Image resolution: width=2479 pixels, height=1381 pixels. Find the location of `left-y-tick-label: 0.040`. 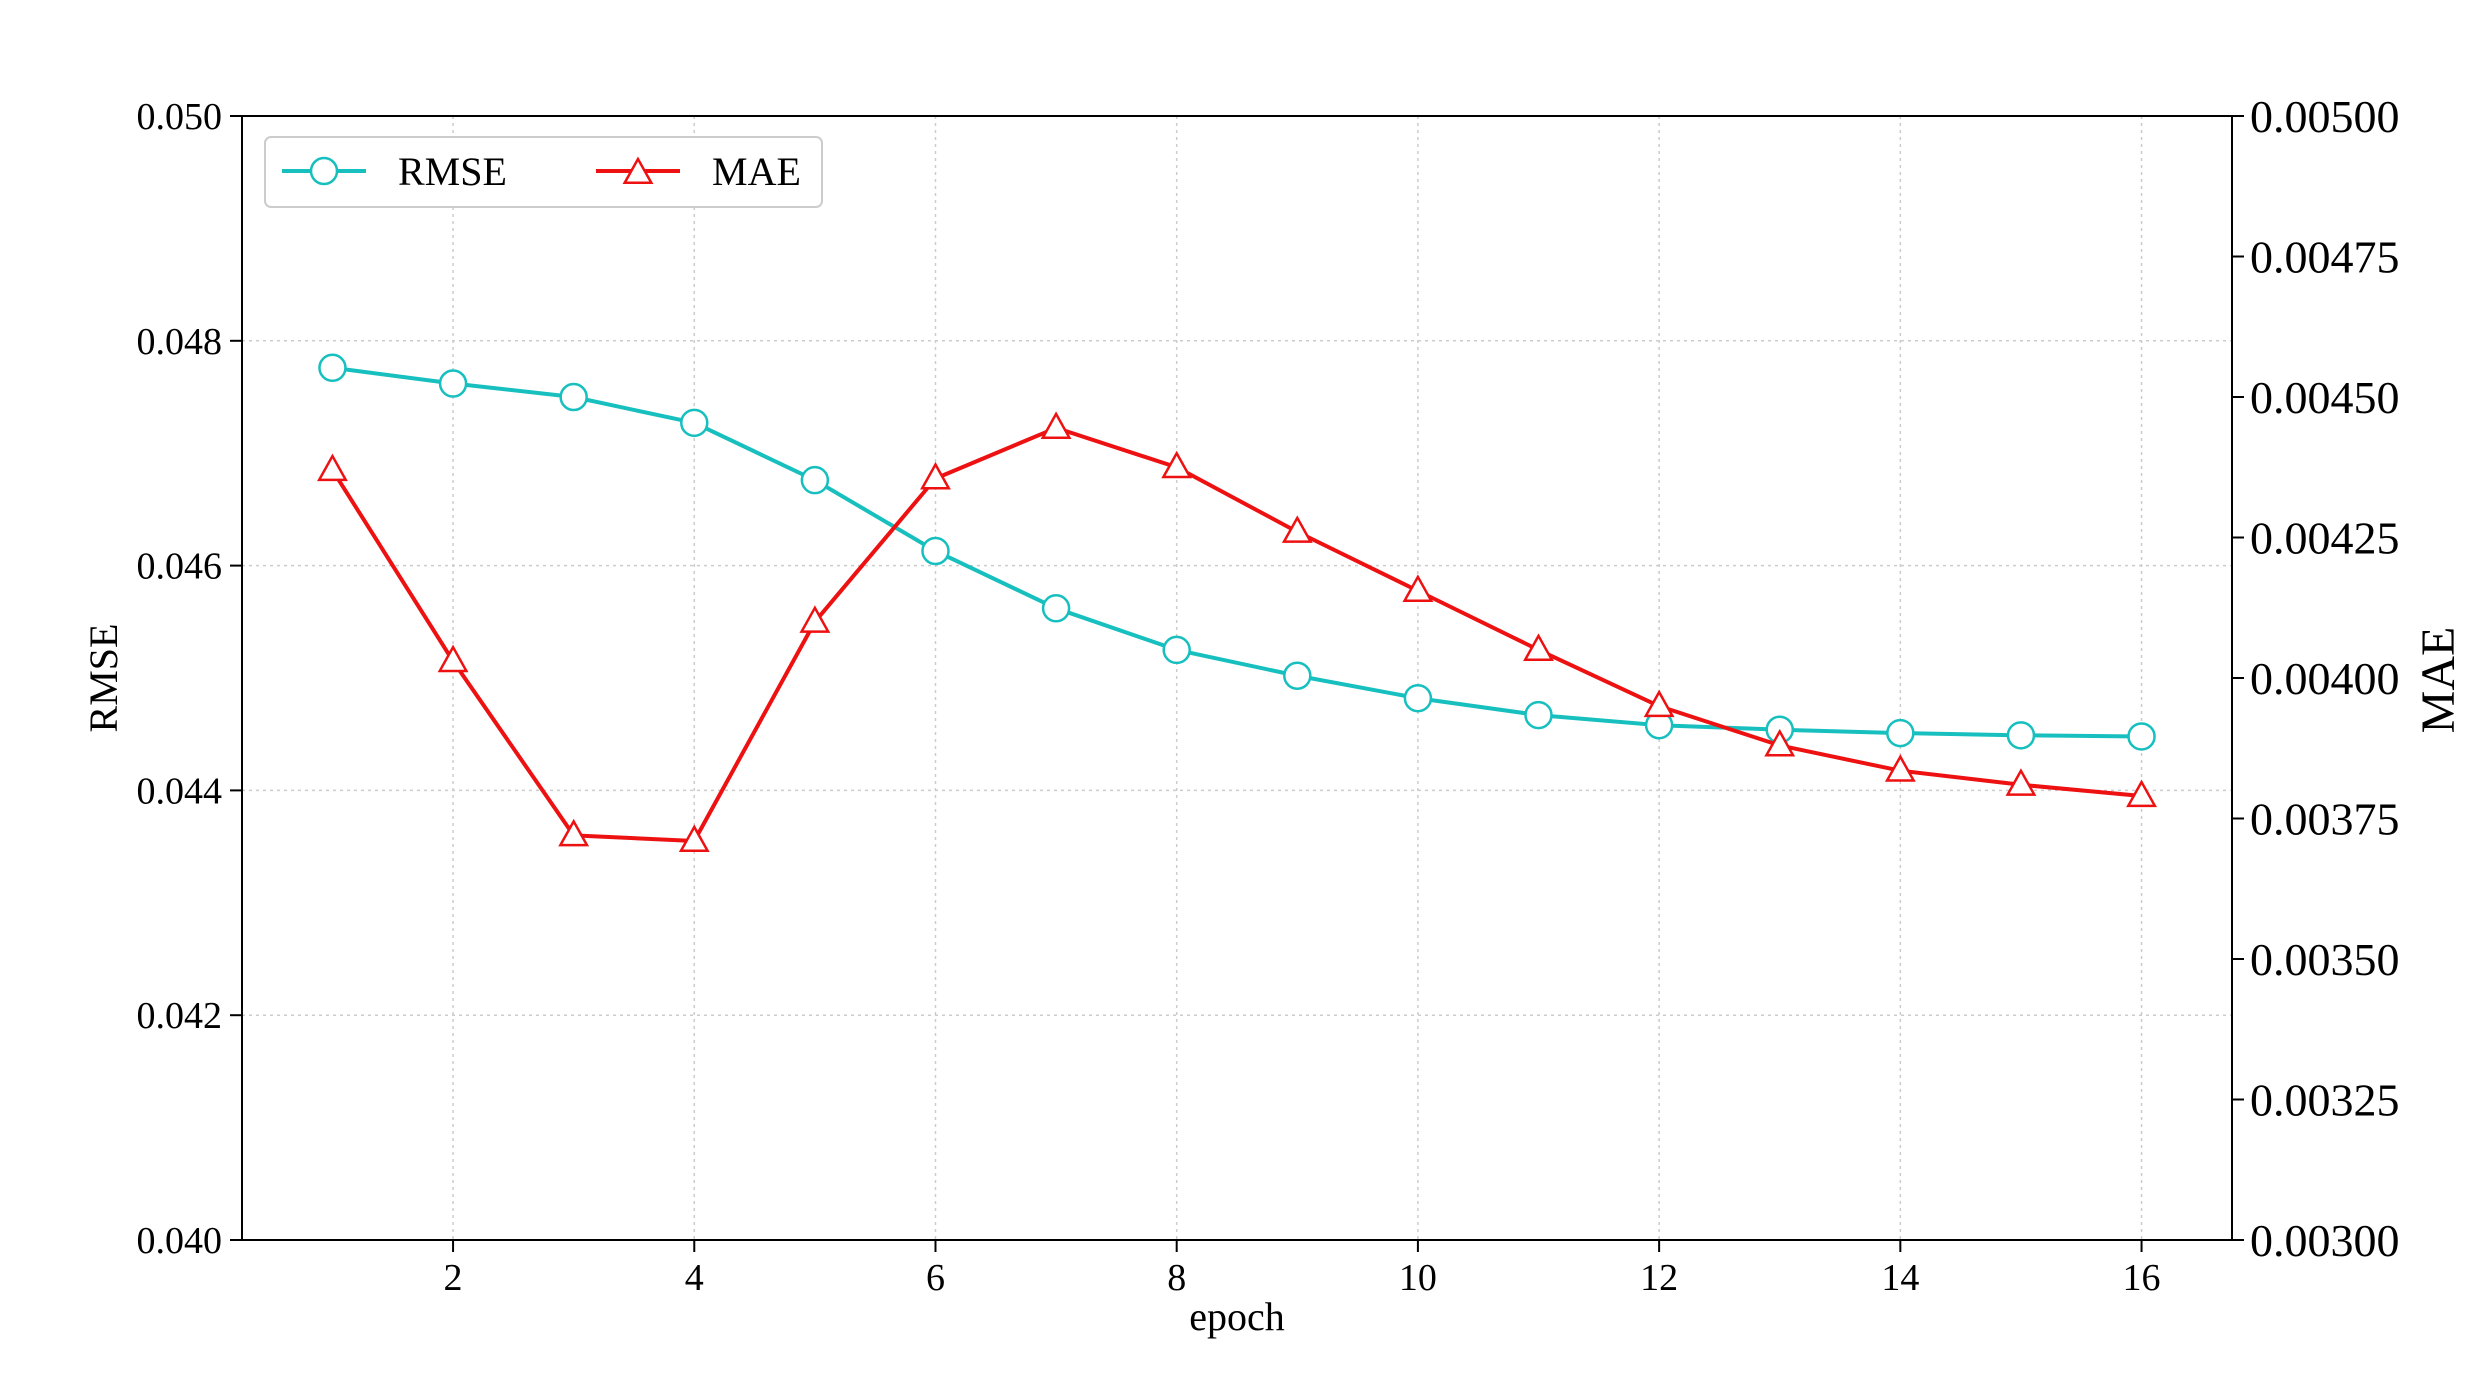

left-y-tick-label: 0.040 is located at coordinates (180, 1241).